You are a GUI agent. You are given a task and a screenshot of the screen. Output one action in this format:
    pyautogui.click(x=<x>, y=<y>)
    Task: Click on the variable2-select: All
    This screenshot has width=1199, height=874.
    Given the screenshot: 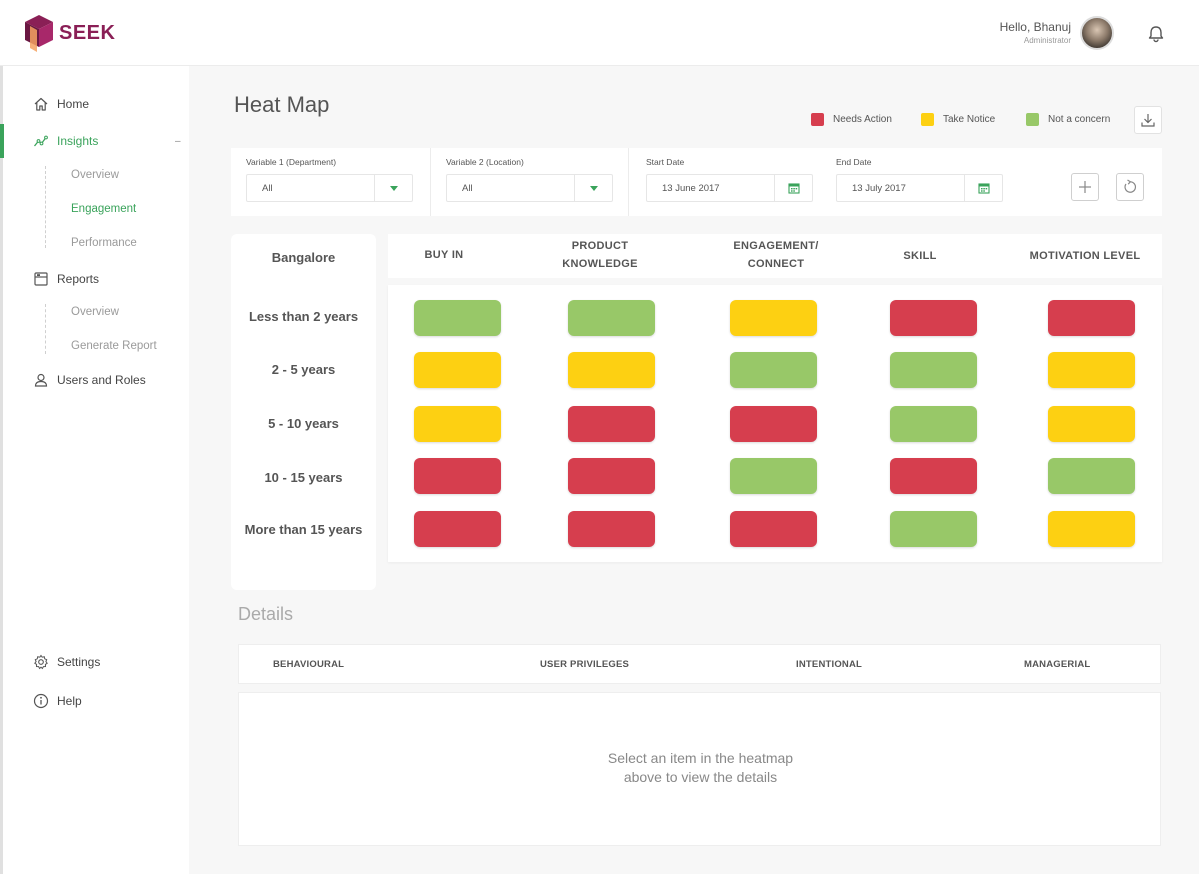 What is the action you would take?
    pyautogui.click(x=529, y=188)
    